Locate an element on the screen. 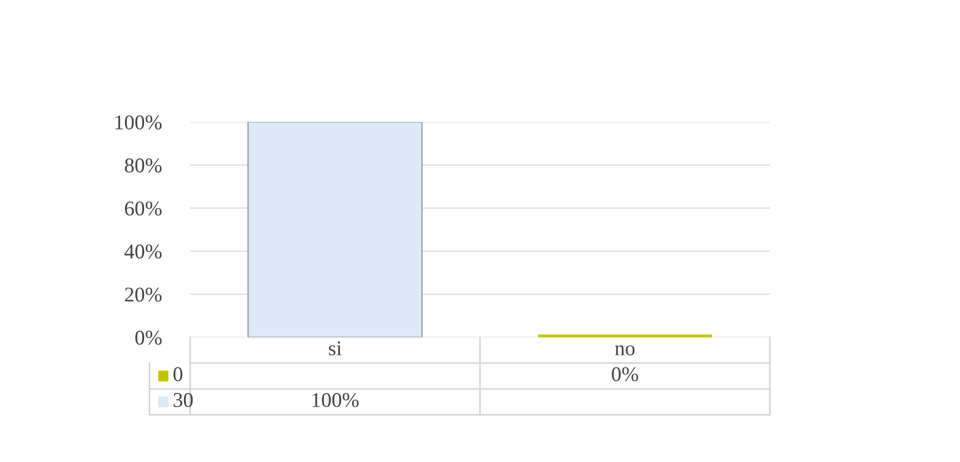 The height and width of the screenshot is (462, 960). y-tick-label: 0% is located at coordinates (148, 337).